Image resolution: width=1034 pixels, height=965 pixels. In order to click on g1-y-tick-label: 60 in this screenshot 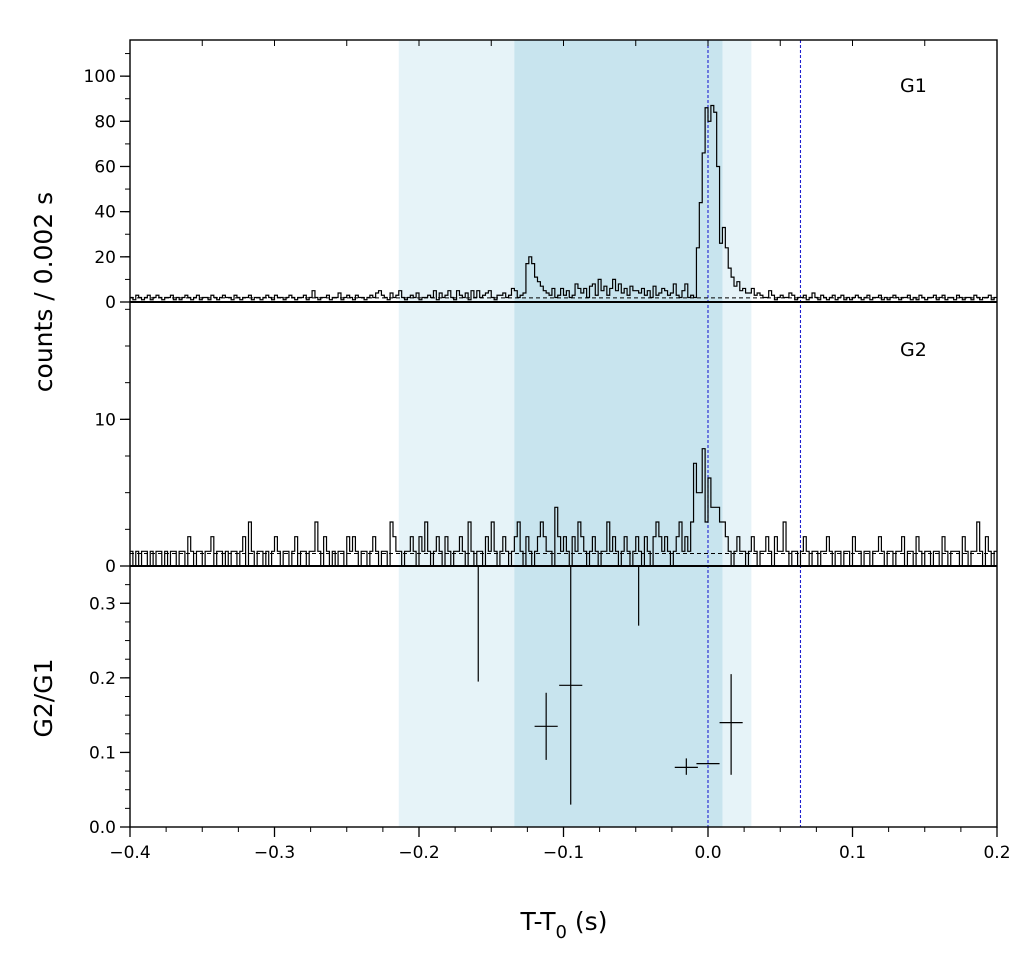, I will do `click(105, 167)`.